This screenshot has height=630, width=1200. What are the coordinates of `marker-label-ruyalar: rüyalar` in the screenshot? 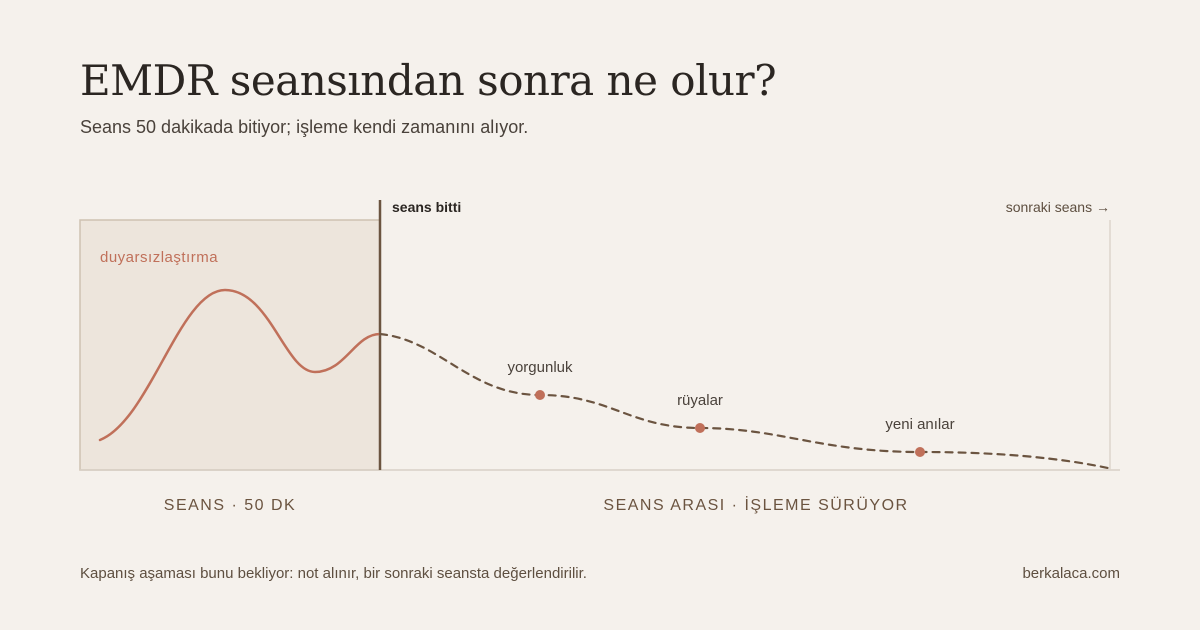 It's located at (700, 400).